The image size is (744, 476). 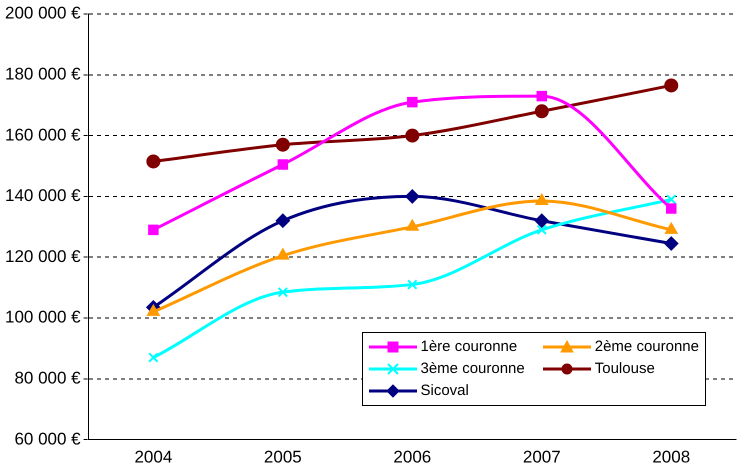 I want to click on y-tick-label: 180 000 €, so click(x=43, y=74).